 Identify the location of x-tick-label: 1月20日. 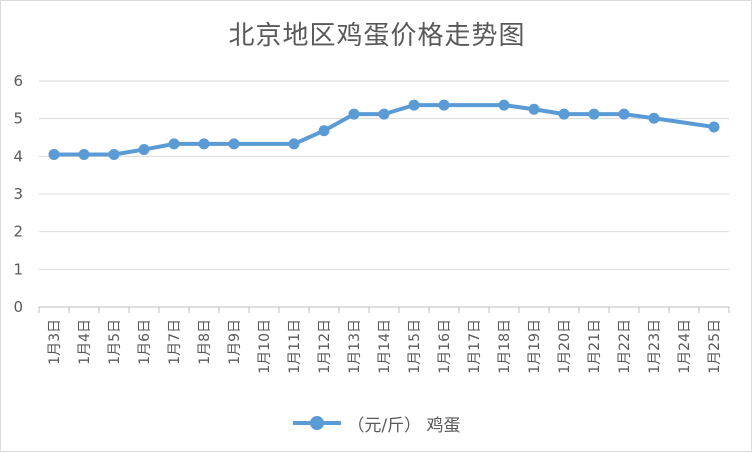
(565, 346).